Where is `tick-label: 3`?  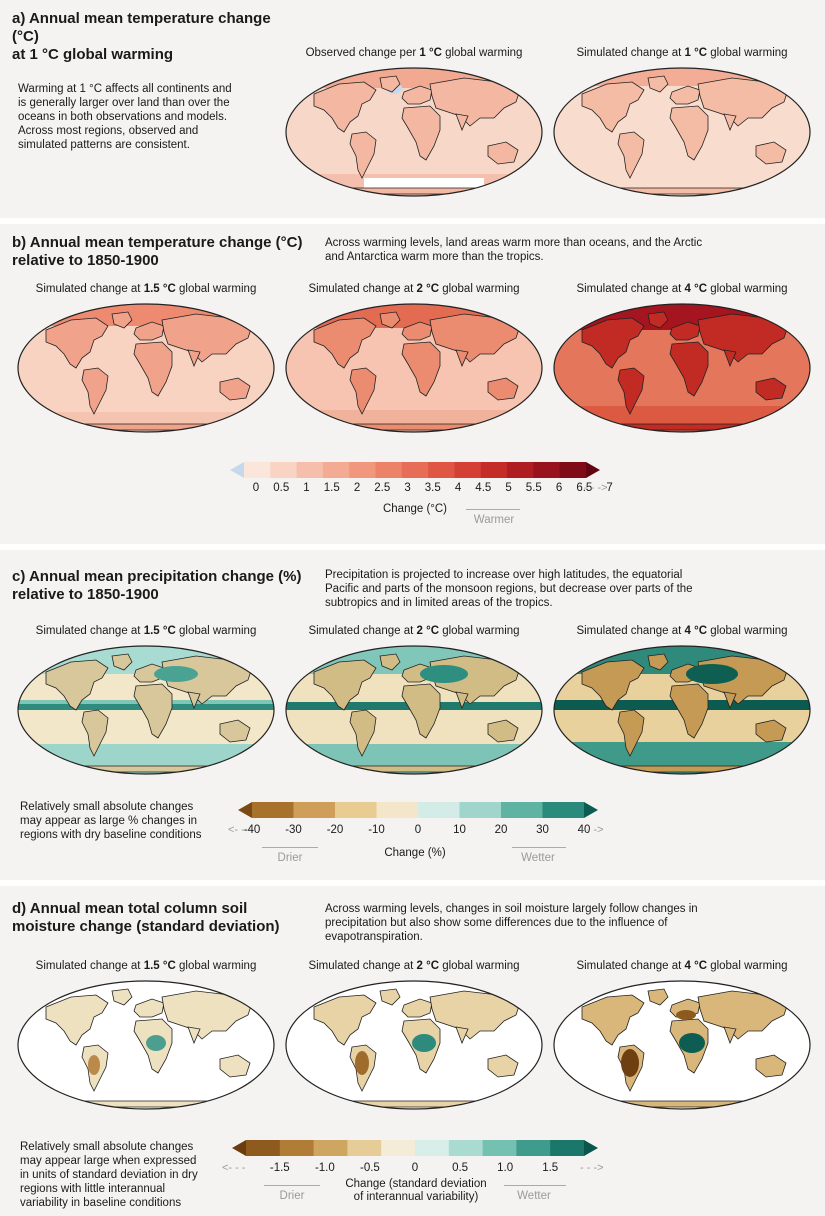
tick-label: 3 is located at coordinates (407, 488).